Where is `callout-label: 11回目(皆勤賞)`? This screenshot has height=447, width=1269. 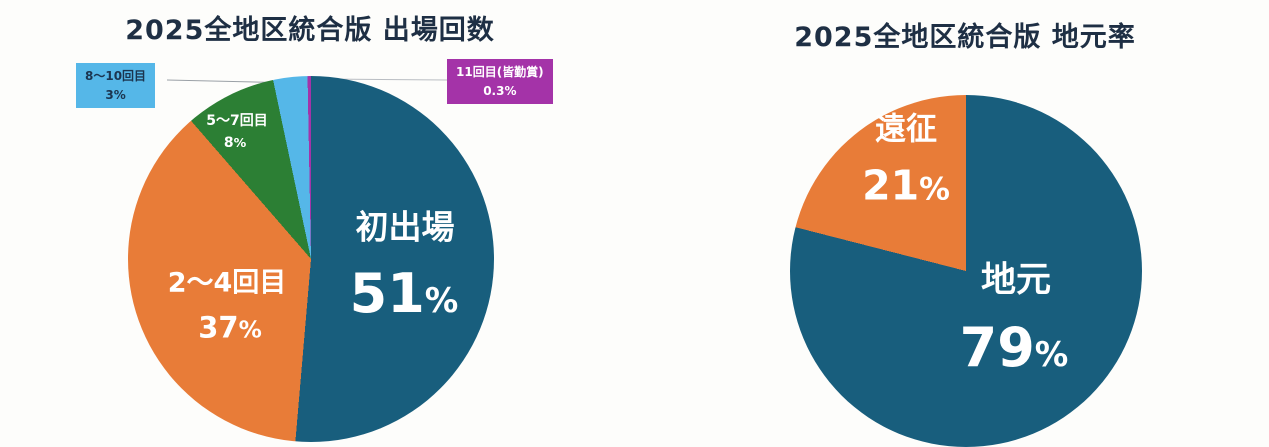
callout-label: 11回目(皆勤賞) is located at coordinates (500, 72).